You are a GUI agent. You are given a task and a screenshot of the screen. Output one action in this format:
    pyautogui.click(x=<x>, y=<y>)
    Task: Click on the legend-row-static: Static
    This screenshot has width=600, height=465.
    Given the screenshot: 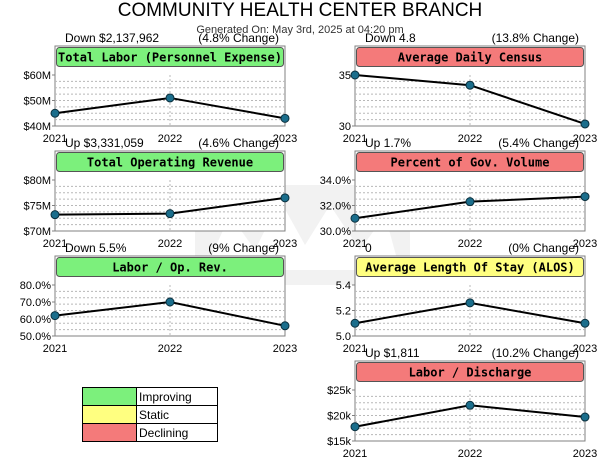 What is the action you would take?
    pyautogui.click(x=150, y=414)
    